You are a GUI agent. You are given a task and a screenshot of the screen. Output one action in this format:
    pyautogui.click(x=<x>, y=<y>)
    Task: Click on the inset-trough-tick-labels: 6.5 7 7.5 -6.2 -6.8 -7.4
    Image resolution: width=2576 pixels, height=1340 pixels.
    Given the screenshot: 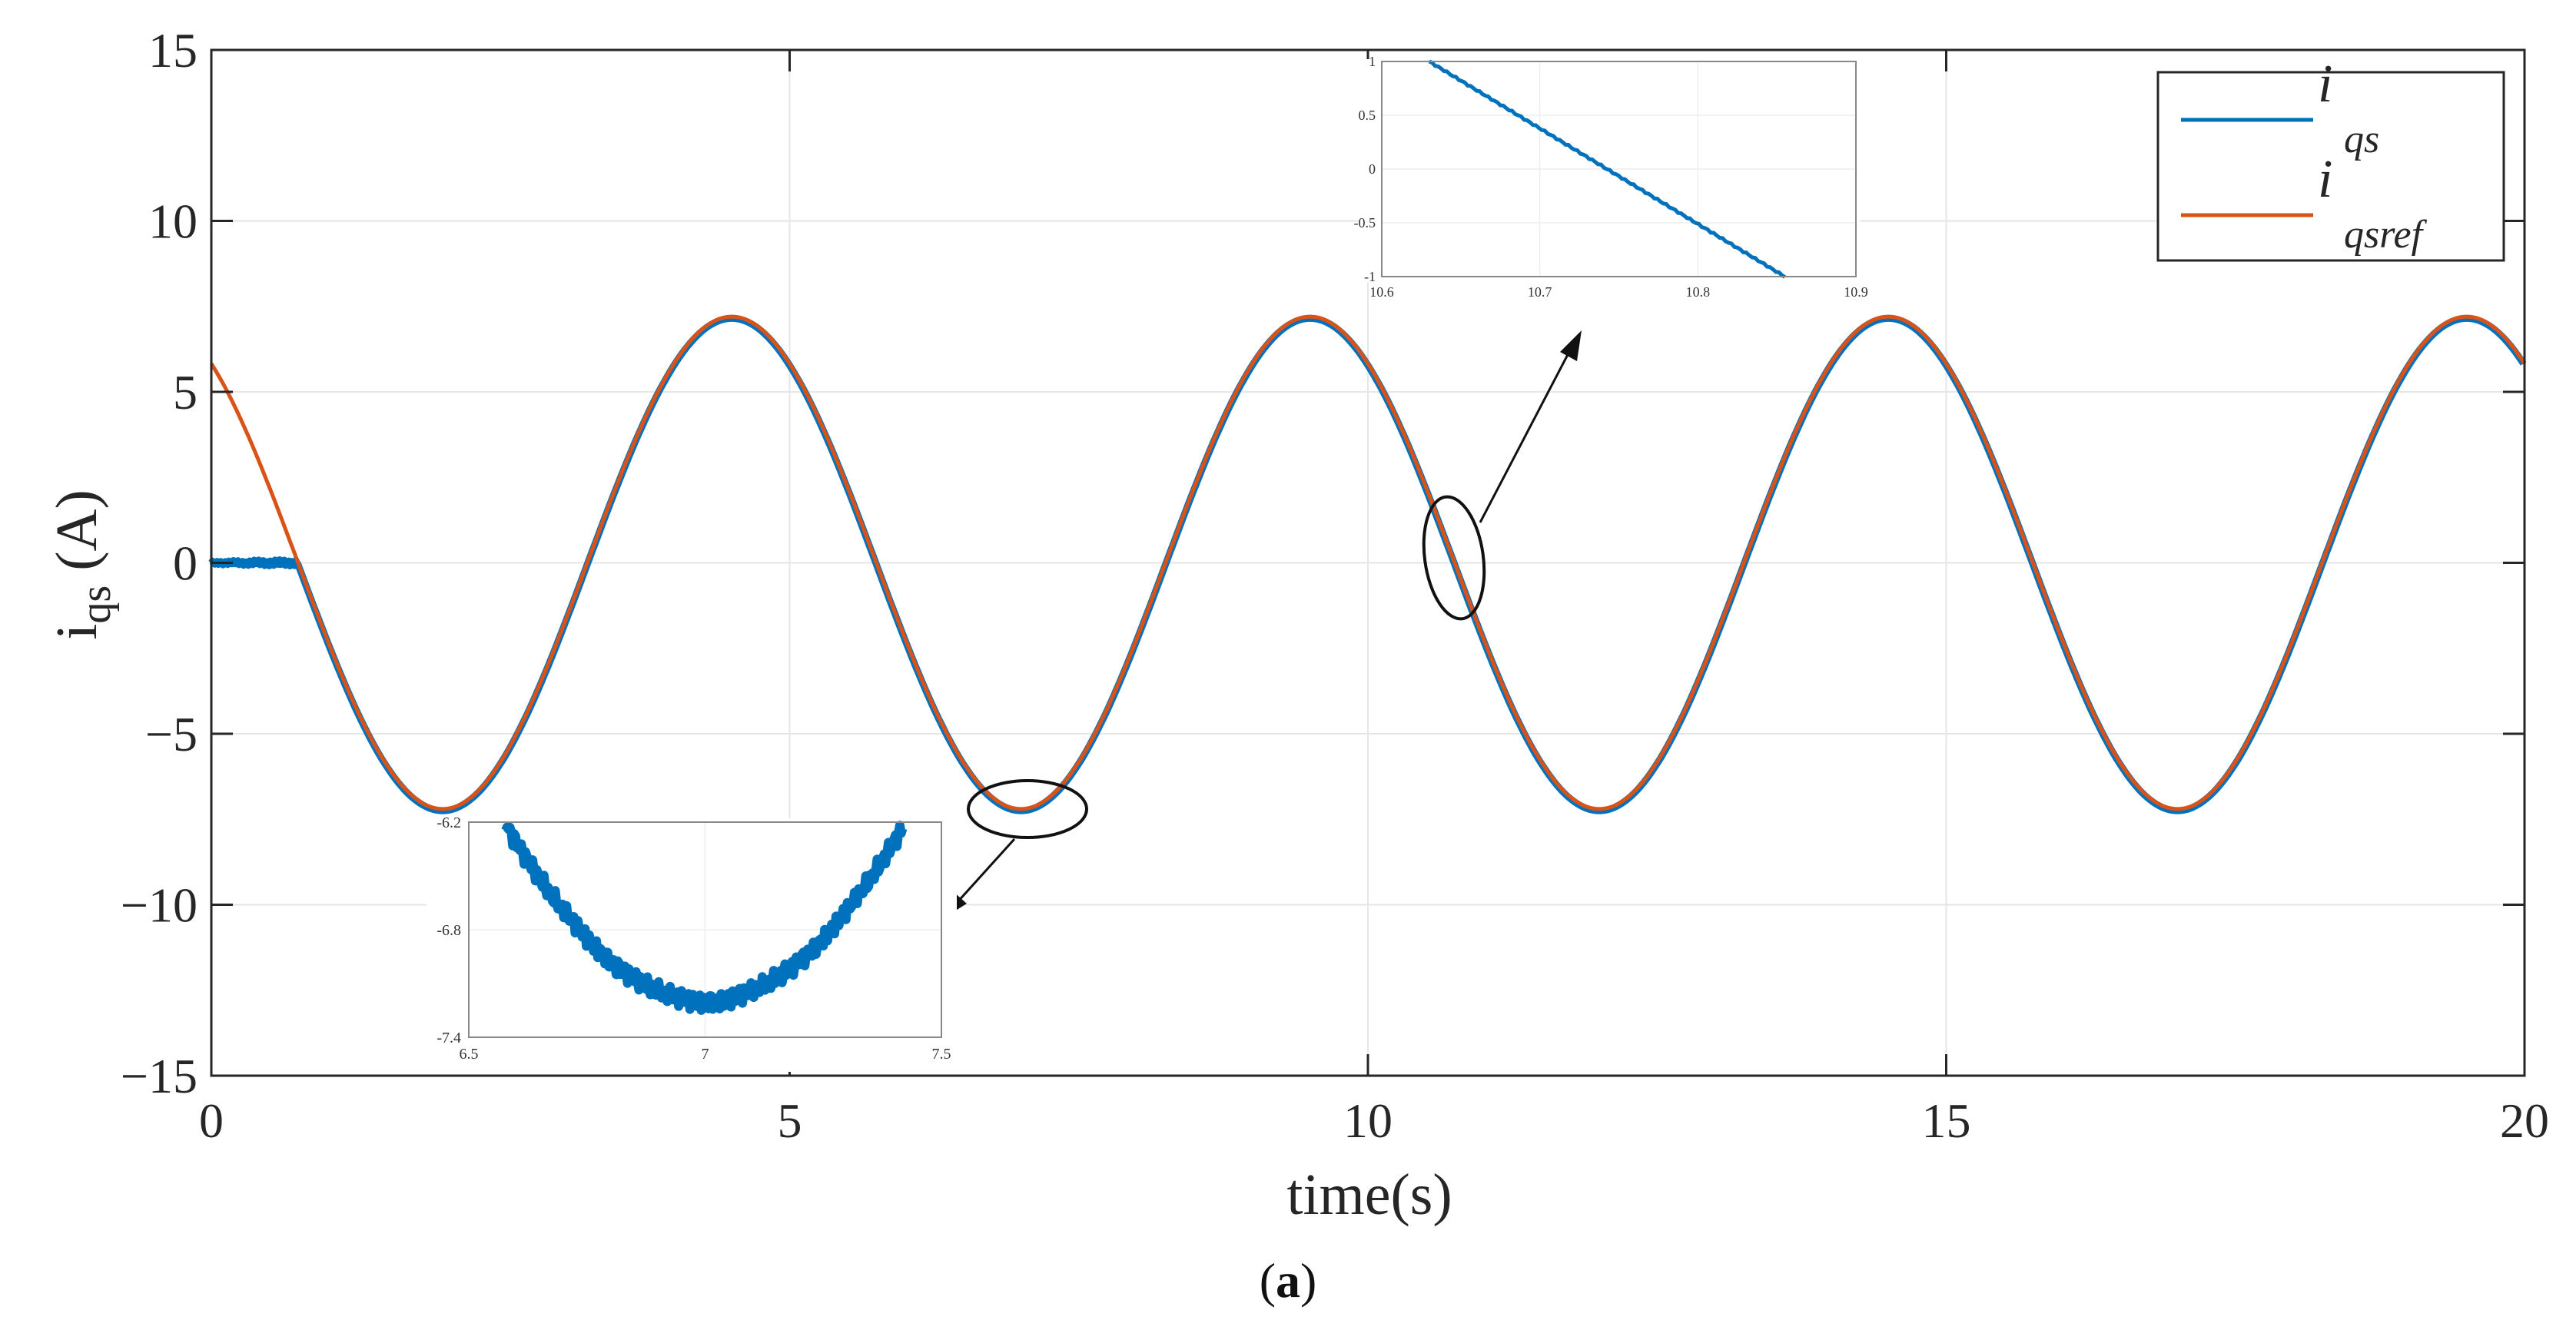 What is the action you would take?
    pyautogui.click(x=694, y=938)
    